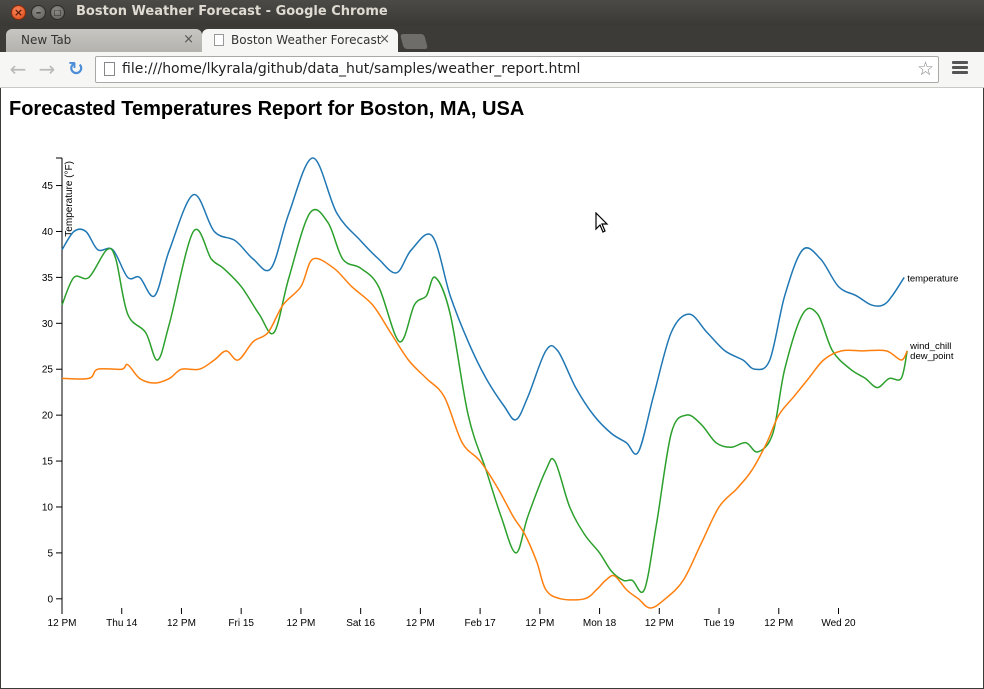  I want to click on y-tick-label: 25, so click(48, 370).